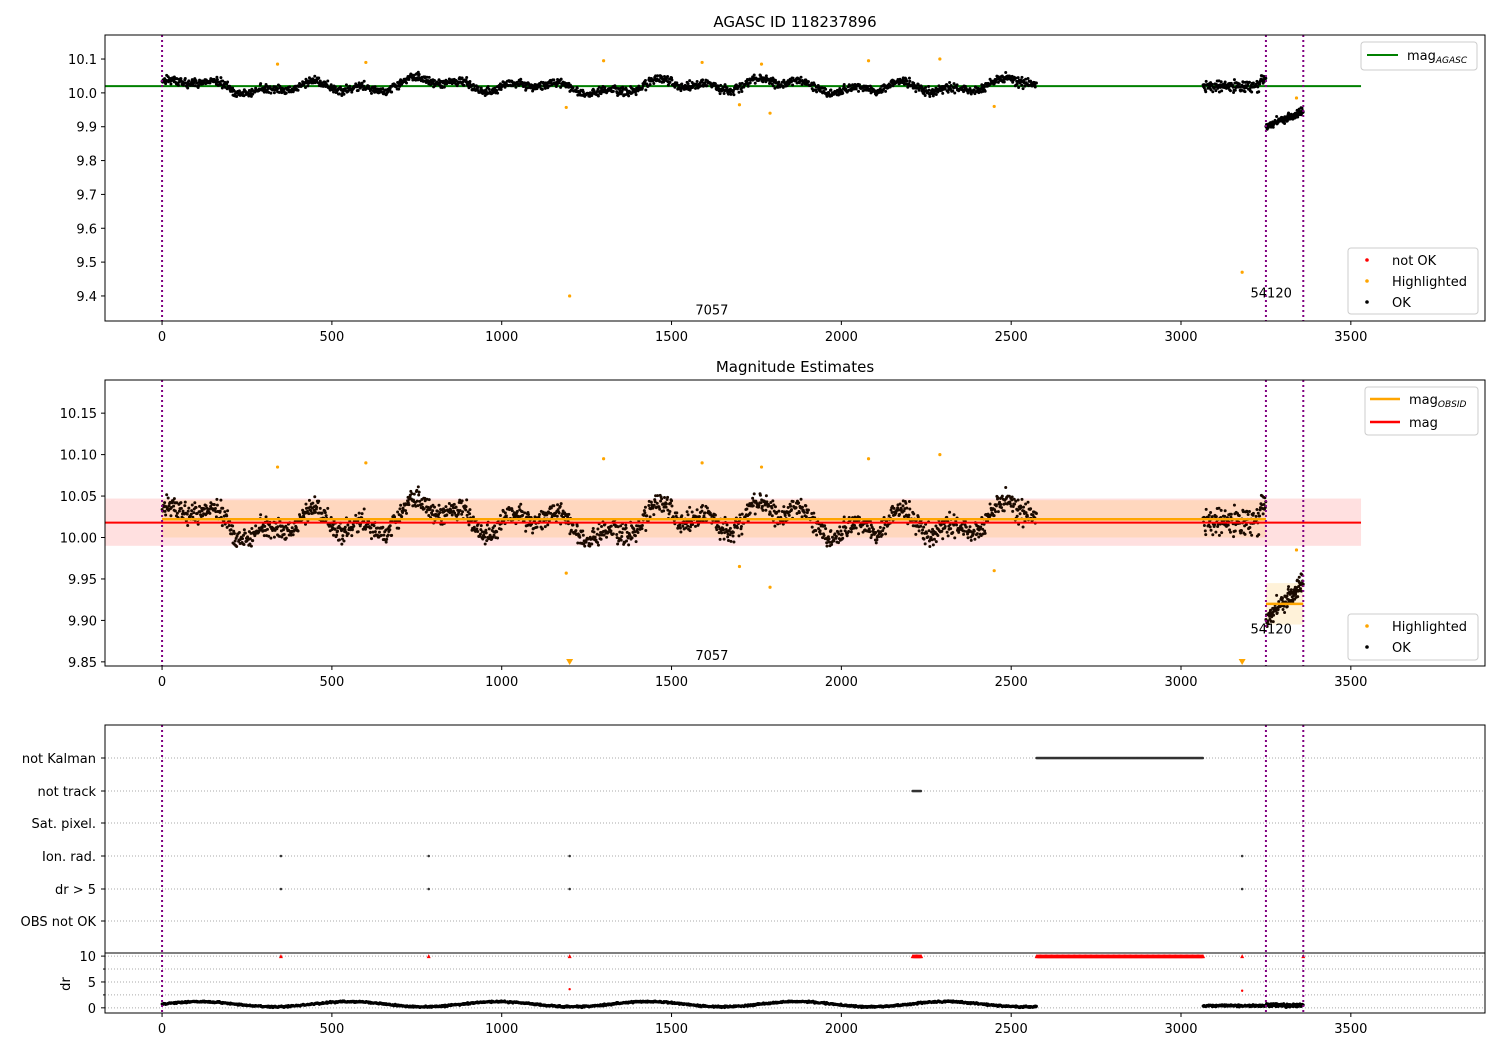 This screenshot has height=1054, width=1500. Describe the element at coordinates (82, 621) in the screenshot. I see `y-tick-label: 9.90` at that location.